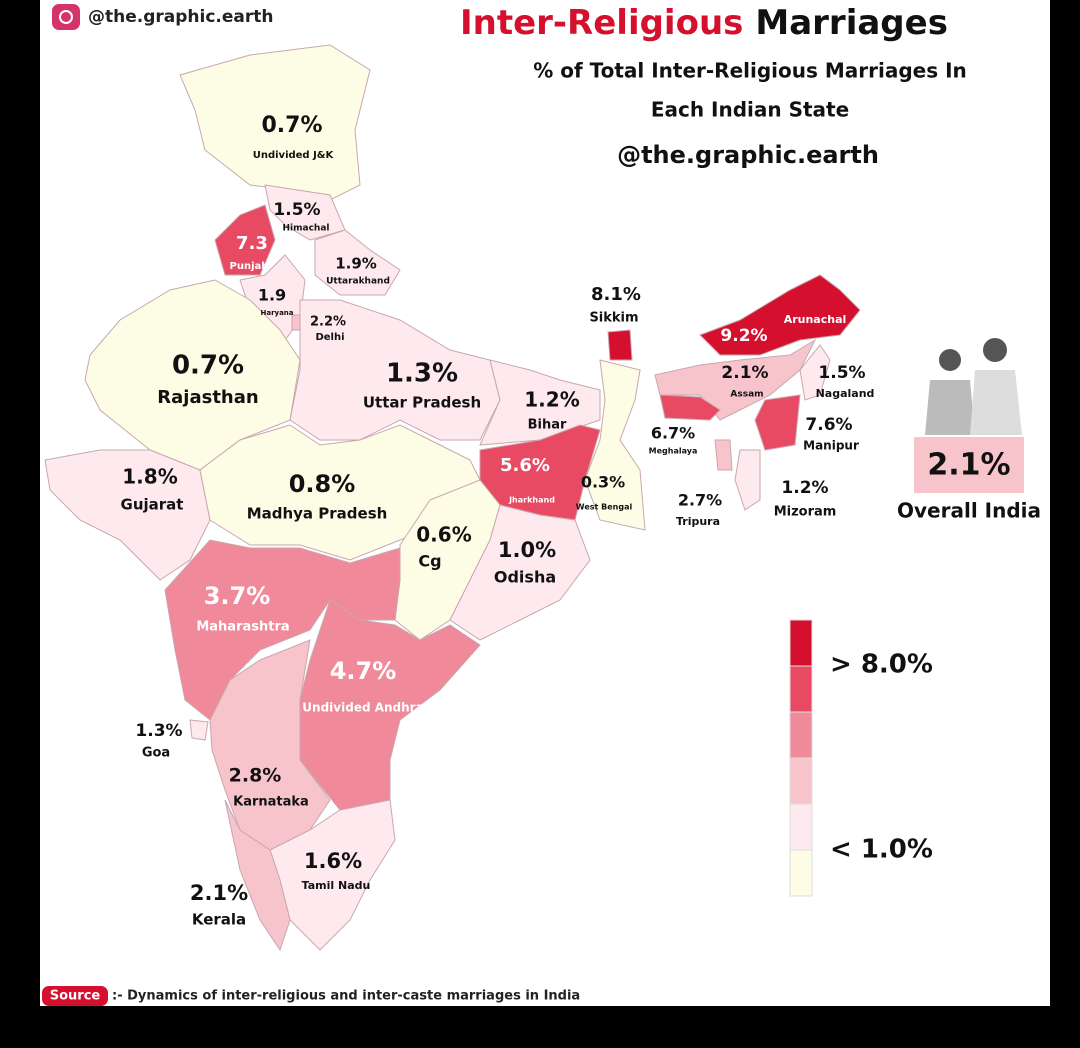  Describe the element at coordinates (815, 319) in the screenshot. I see `state-name: Arunachal` at that location.